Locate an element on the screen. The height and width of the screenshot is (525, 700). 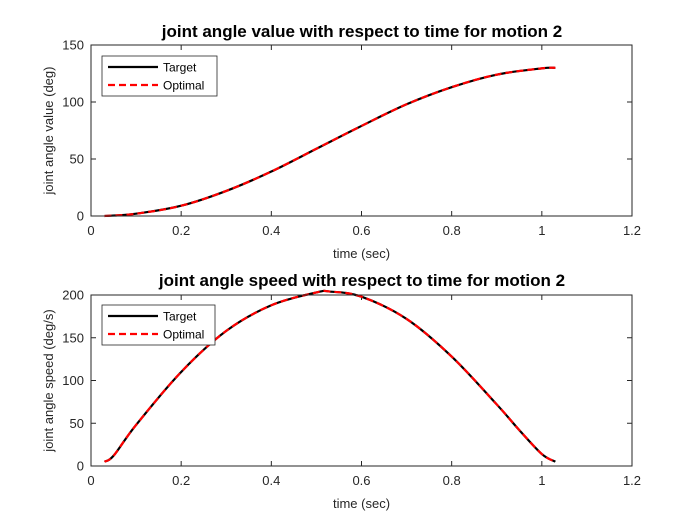
y-axis-label: joint angle speed (deg/s) is located at coordinates (48, 380).